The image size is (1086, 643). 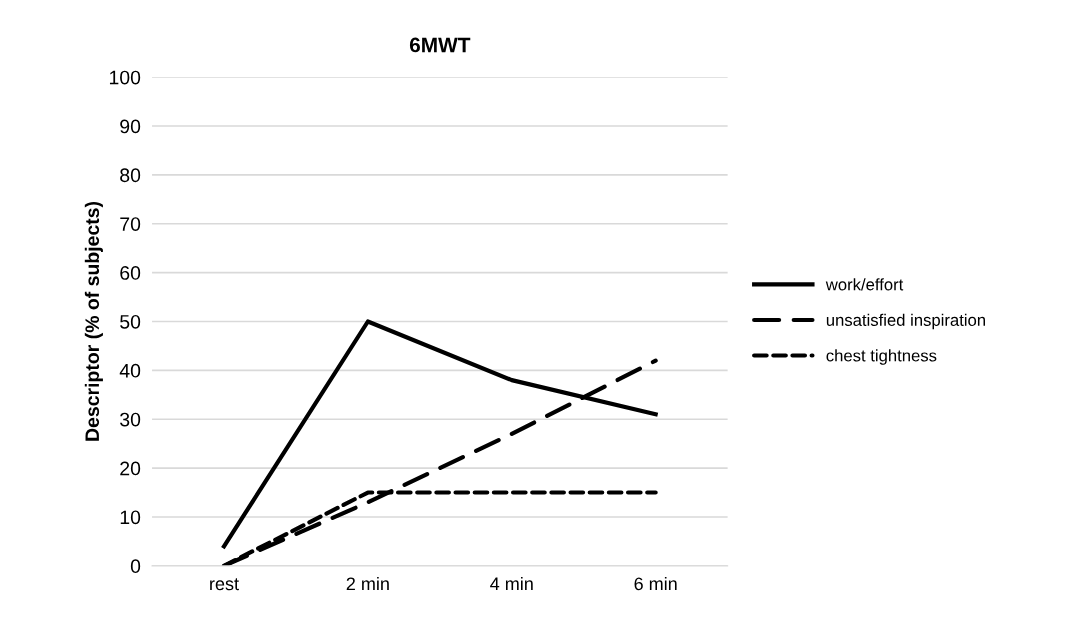 I want to click on legend-label: unsatisfied inspiration, so click(x=905, y=321).